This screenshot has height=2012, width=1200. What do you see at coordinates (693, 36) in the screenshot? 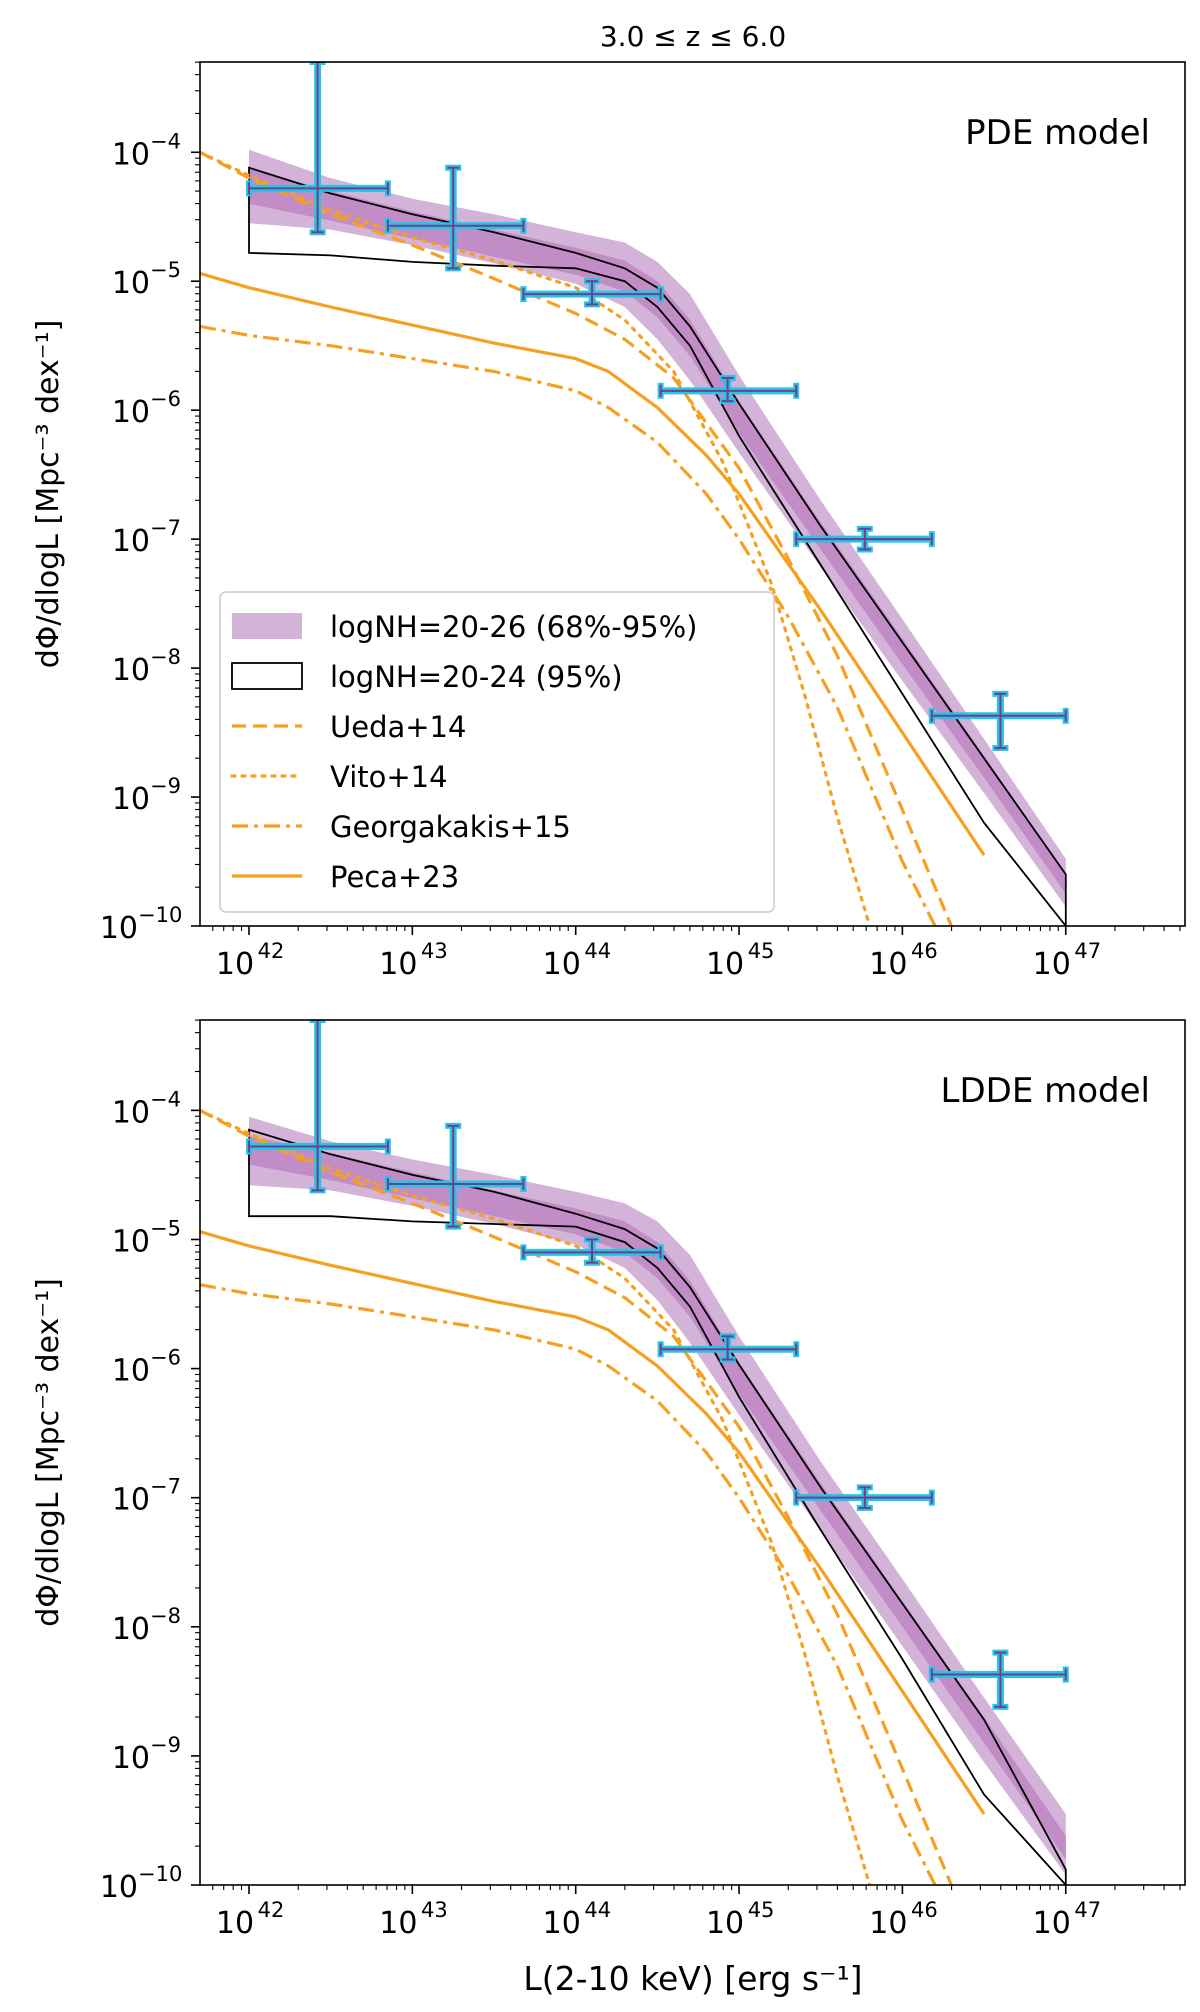
I see `figure-title: 3.0 ≤ z ≤ 6.0` at bounding box center [693, 36].